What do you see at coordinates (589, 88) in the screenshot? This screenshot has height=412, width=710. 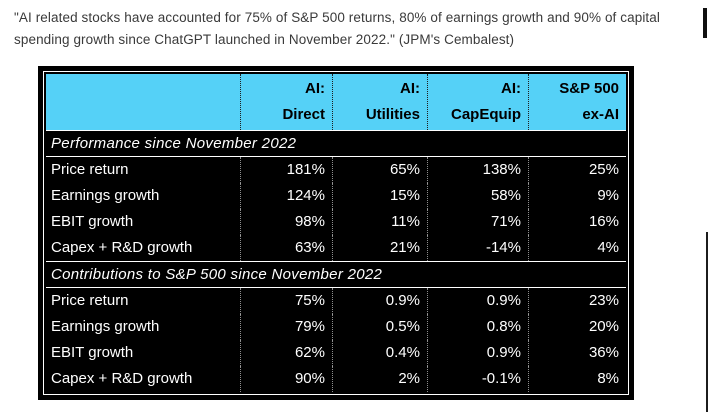 I see `column-header-line: S&P 500` at bounding box center [589, 88].